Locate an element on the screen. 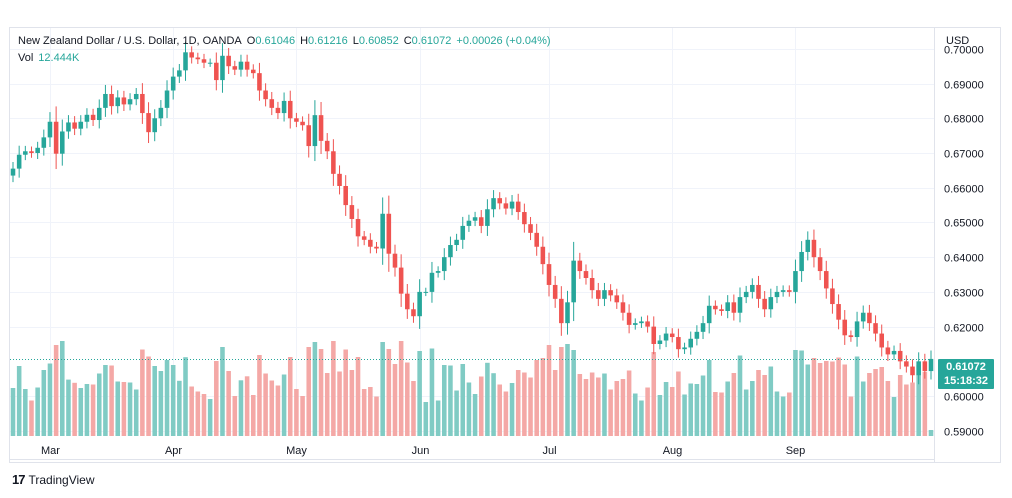  tradingview-brand: 17 TradingView is located at coordinates (53, 479).